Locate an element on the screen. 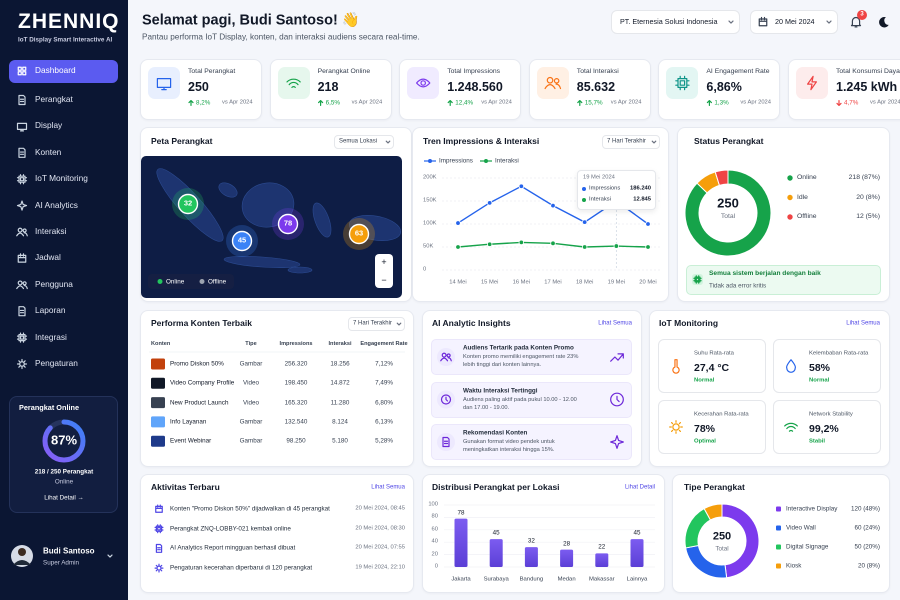  avatar-body is located at coordinates (22, 562).